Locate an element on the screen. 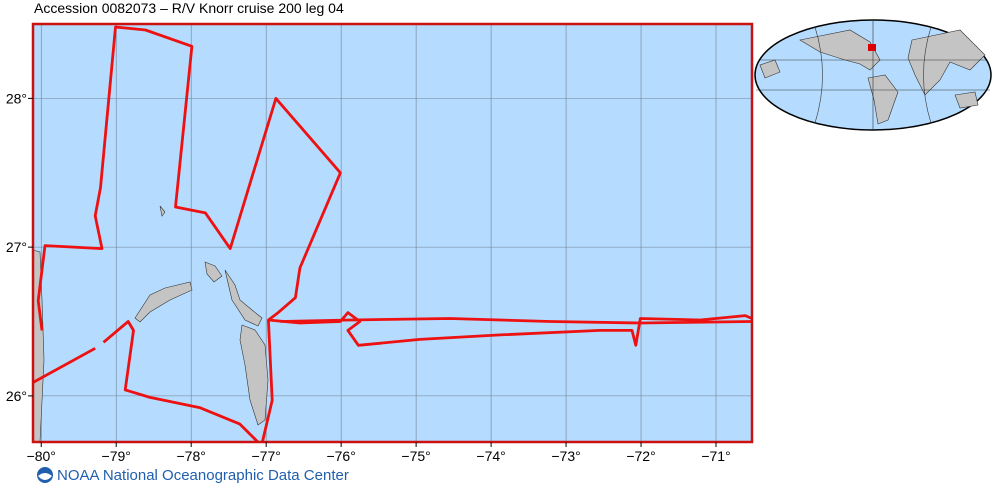  noaa-logo is located at coordinates (45, 475).